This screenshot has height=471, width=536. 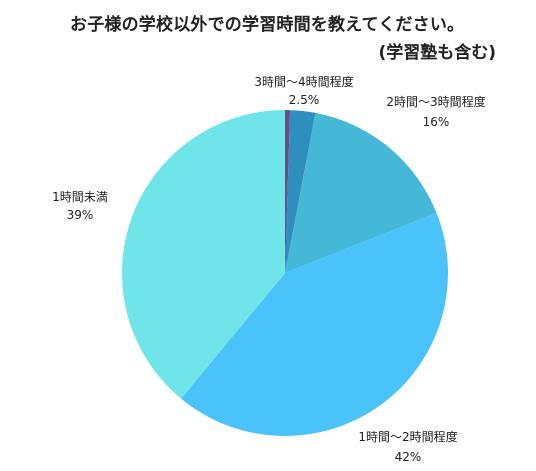 What do you see at coordinates (408, 457) in the screenshot?
I see `slice-label-1-2h-value: 42%` at bounding box center [408, 457].